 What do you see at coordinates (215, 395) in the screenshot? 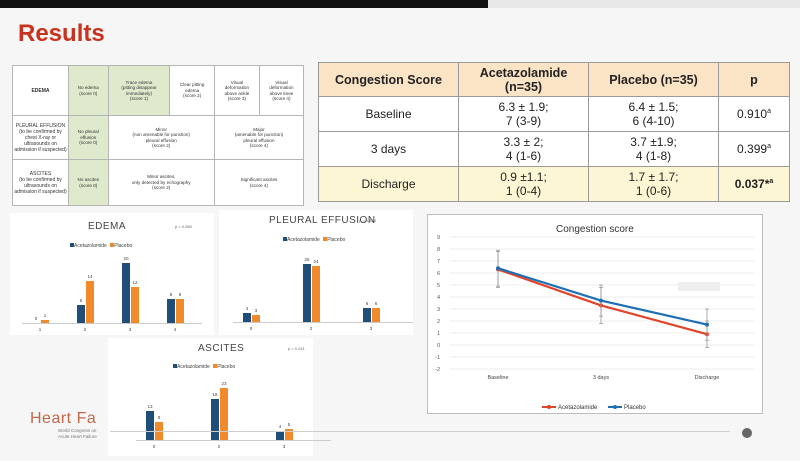
I see `bar-label-acetazolamide: 18` at bounding box center [215, 395].